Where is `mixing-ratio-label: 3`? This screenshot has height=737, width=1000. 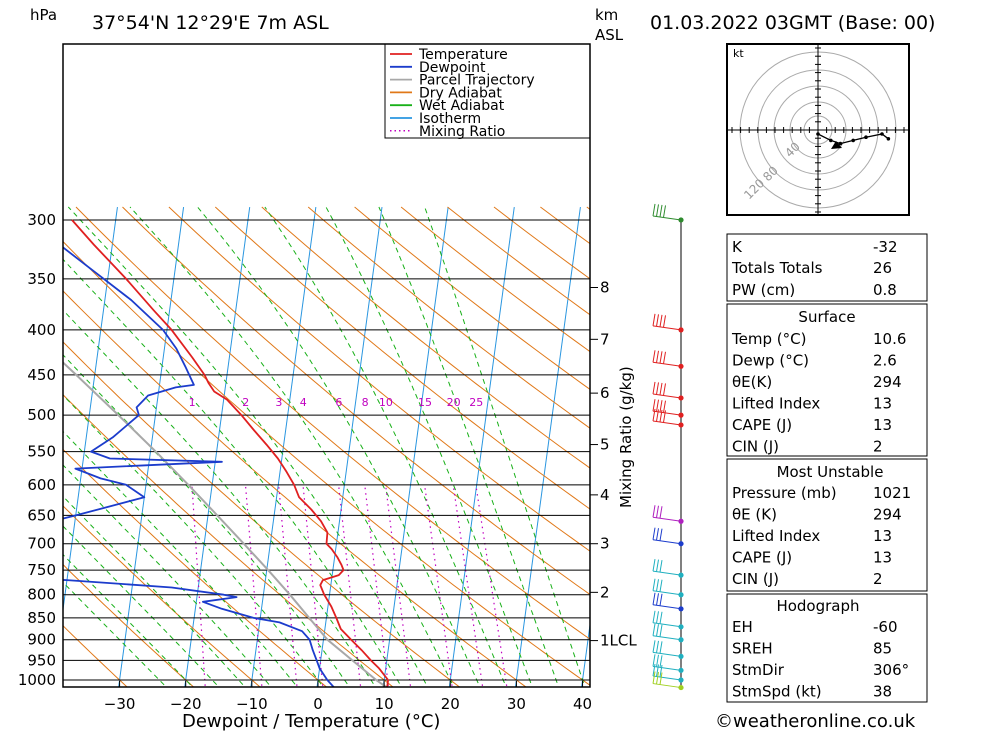 mixing-ratio-label: 3 is located at coordinates (278, 402).